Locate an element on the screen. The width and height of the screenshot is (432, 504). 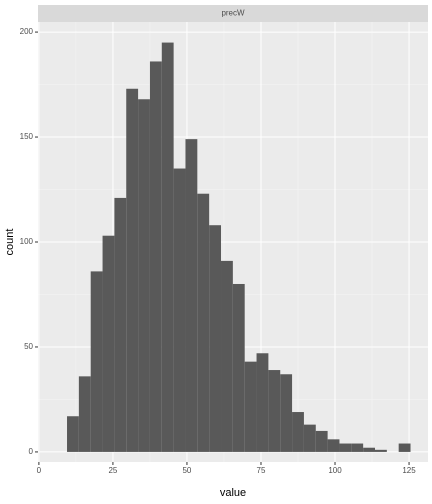
x-tick-label: 75 is located at coordinates (261, 470).